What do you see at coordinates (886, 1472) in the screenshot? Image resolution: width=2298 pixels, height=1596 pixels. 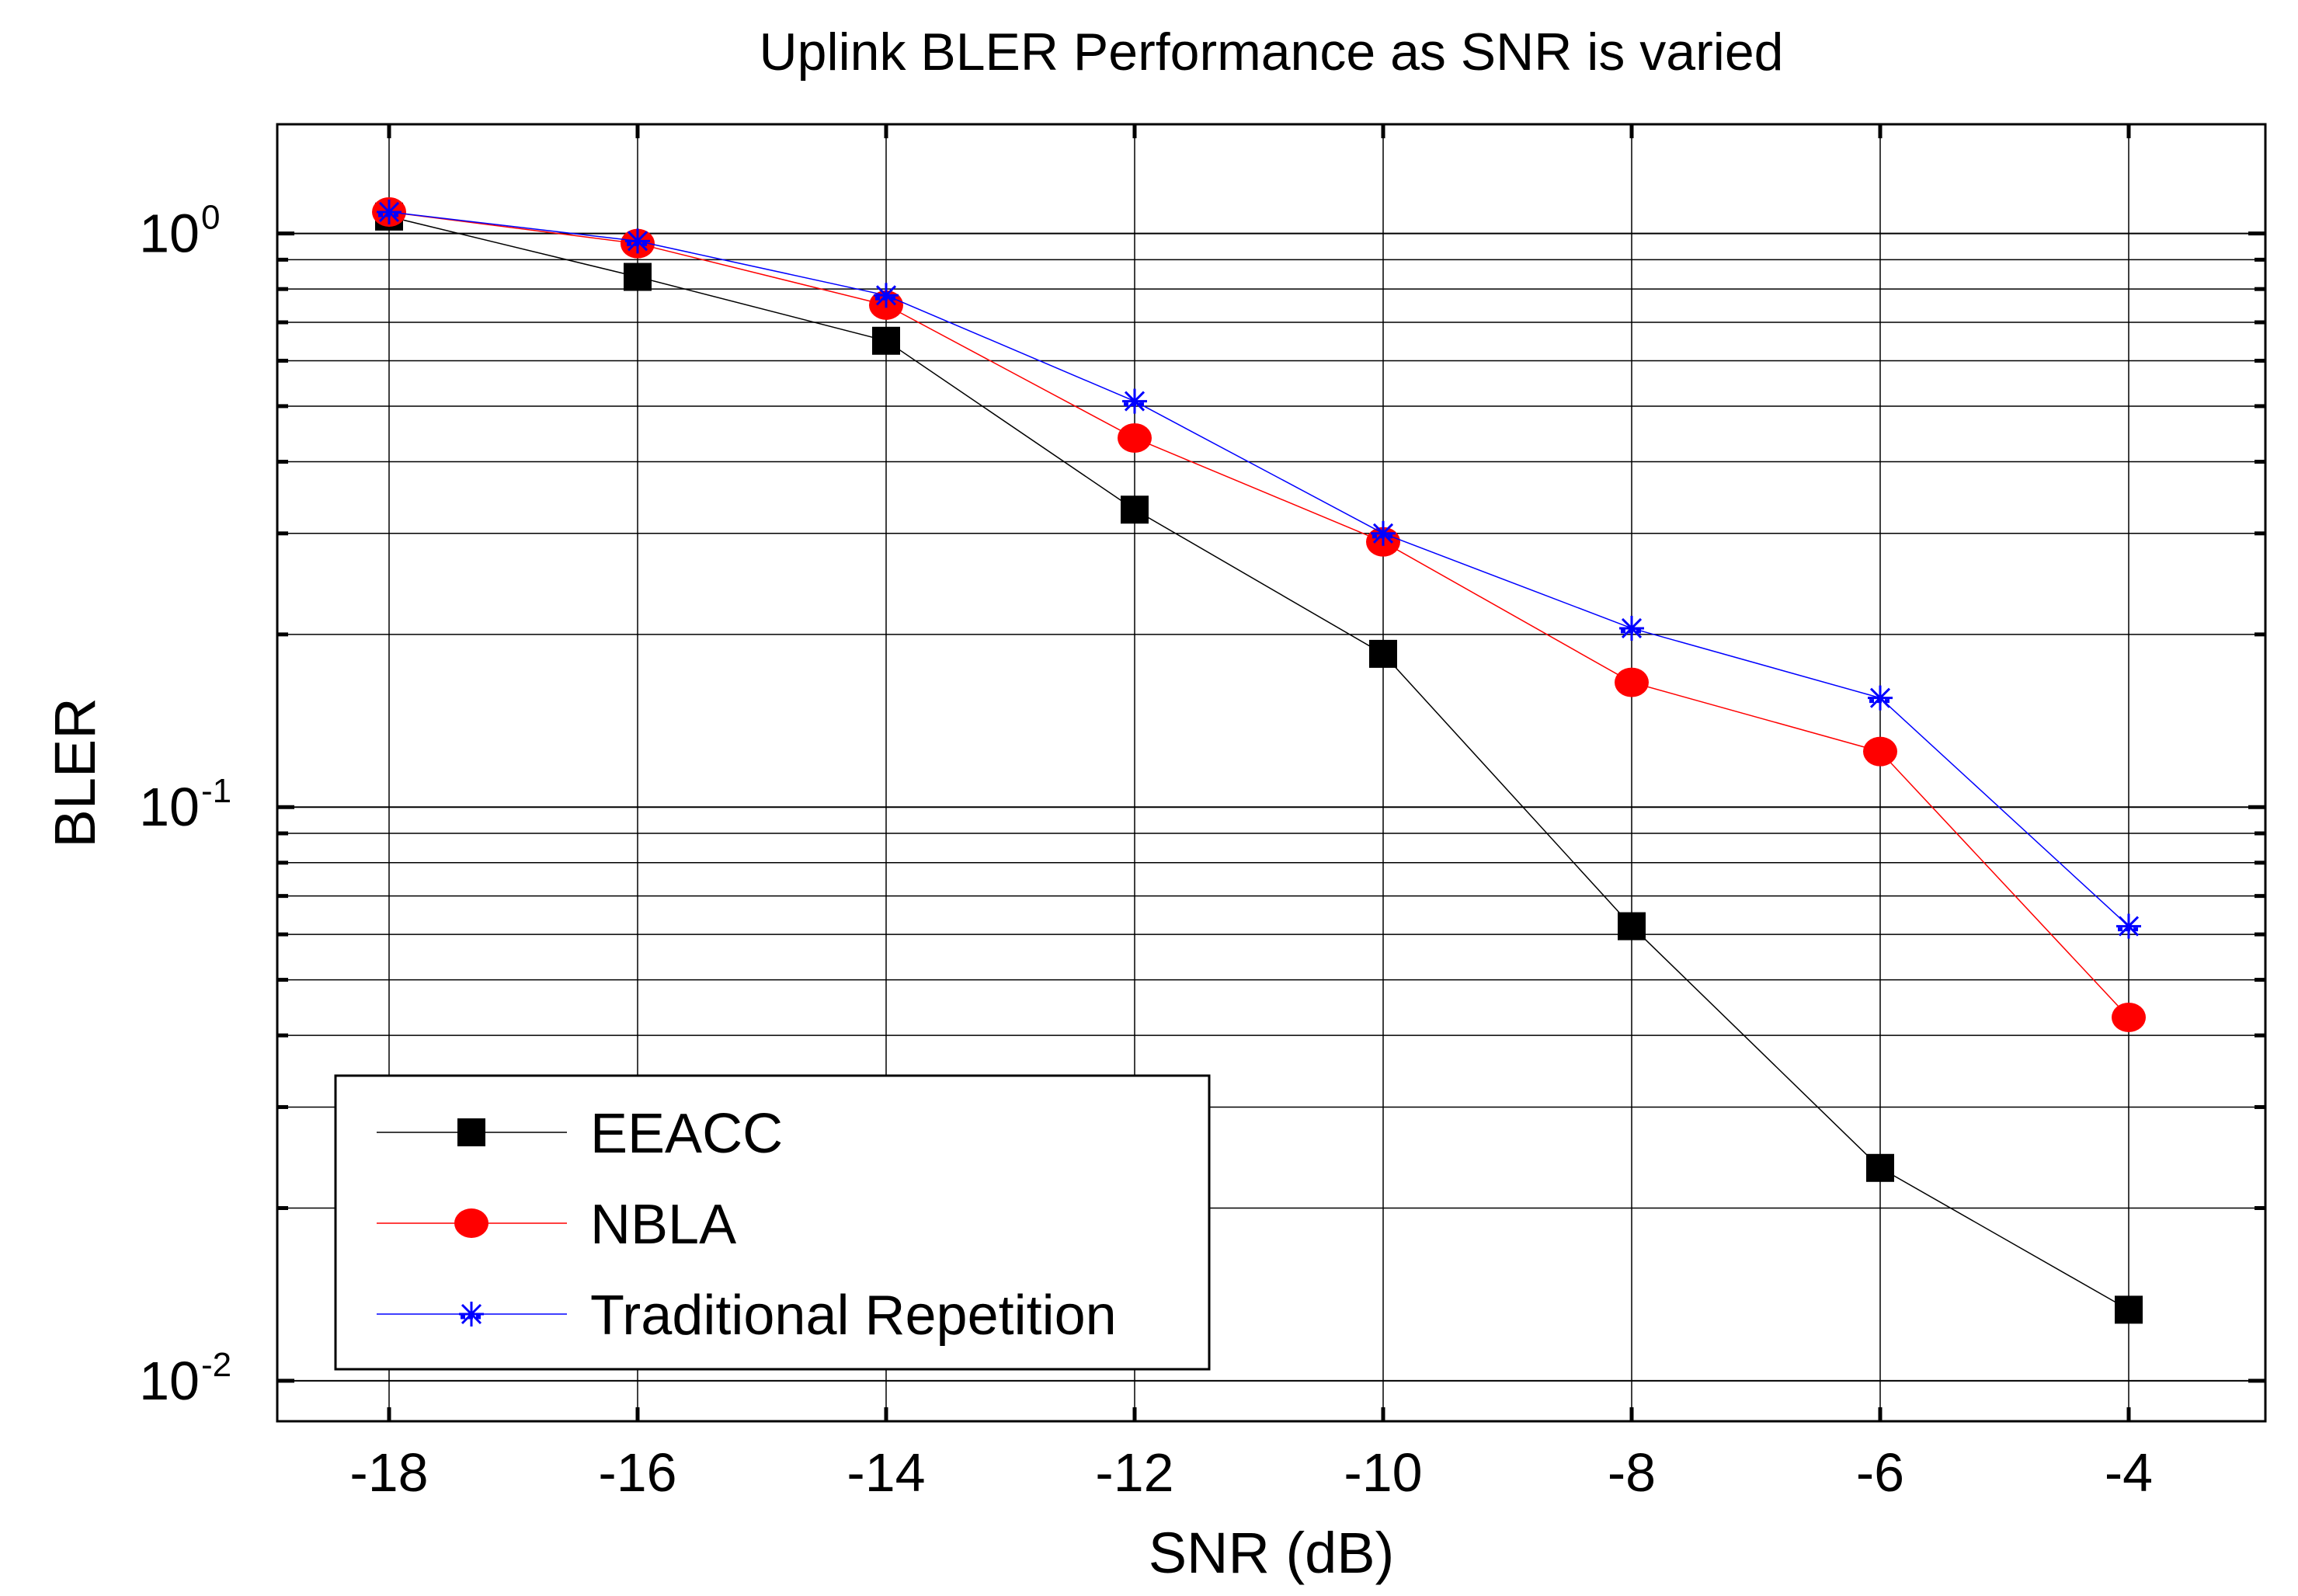 I see `x-tick-label: -14` at bounding box center [886, 1472].